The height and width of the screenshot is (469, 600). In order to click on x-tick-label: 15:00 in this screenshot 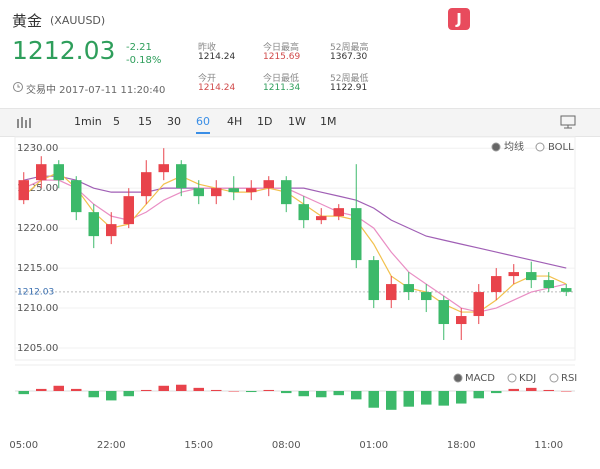, I will do `click(198, 445)`.